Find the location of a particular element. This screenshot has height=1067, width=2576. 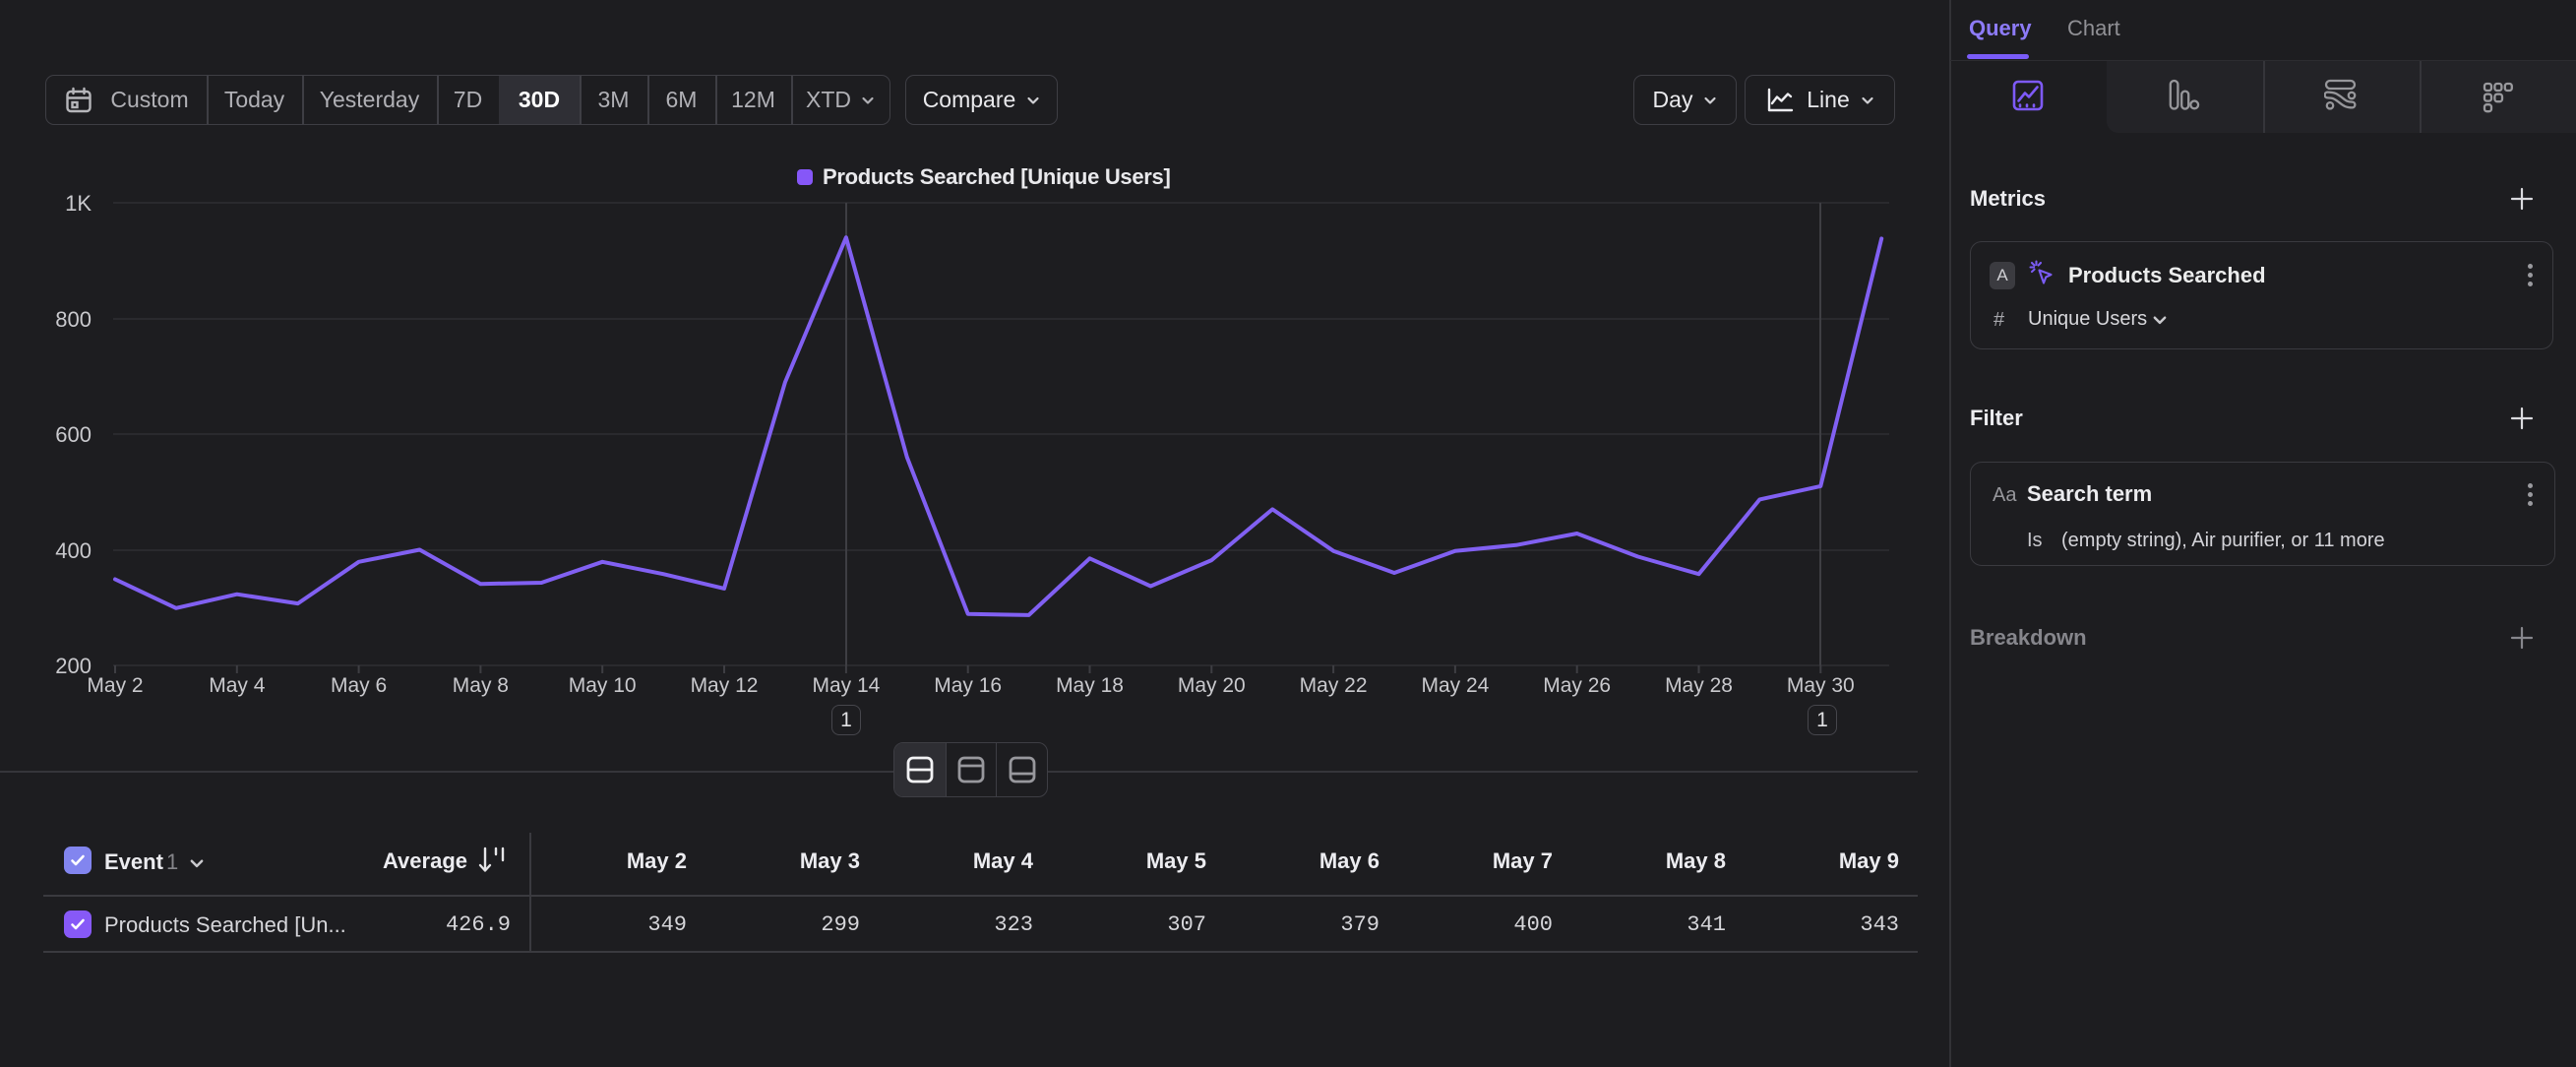

svg-text: 400 is located at coordinates (73, 551).